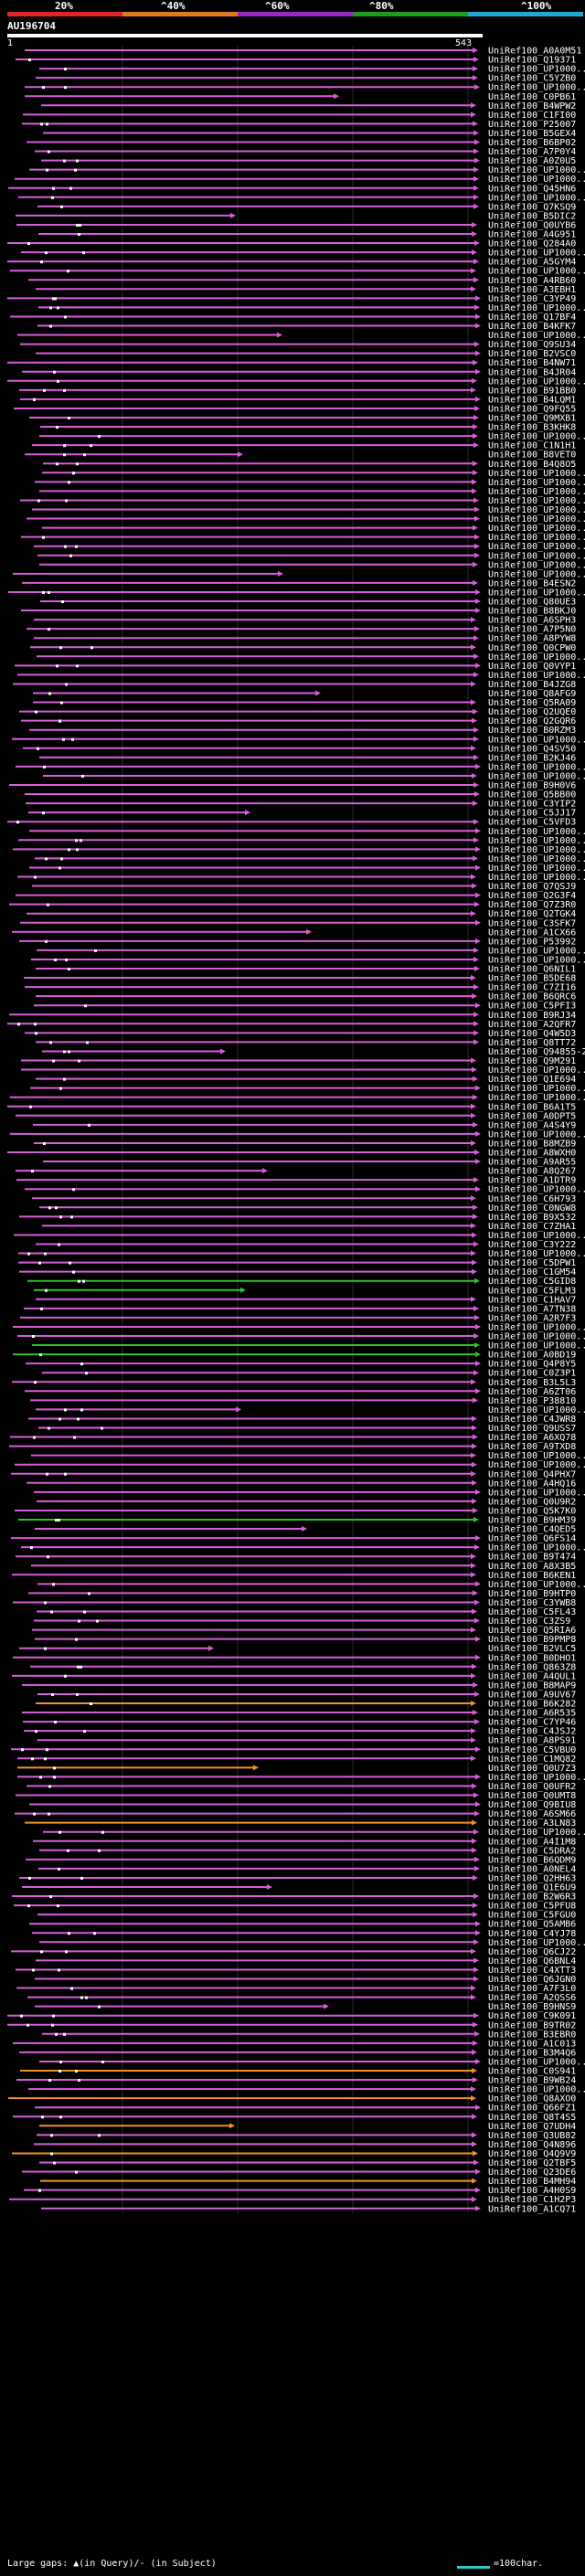 Image resolution: width=585 pixels, height=2576 pixels. Describe the element at coordinates (308, 2163) in the screenshot. I see `hit-row: UniRef100_Q2TBF5` at that location.